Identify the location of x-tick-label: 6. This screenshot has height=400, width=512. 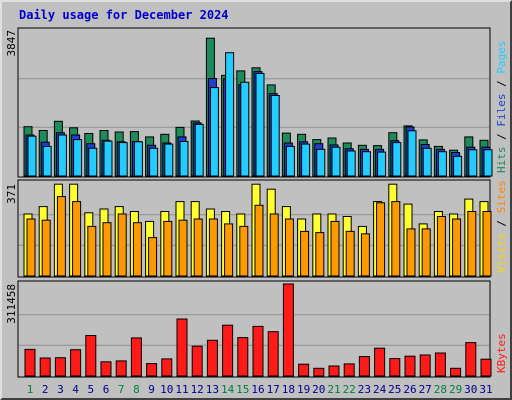
(106, 389).